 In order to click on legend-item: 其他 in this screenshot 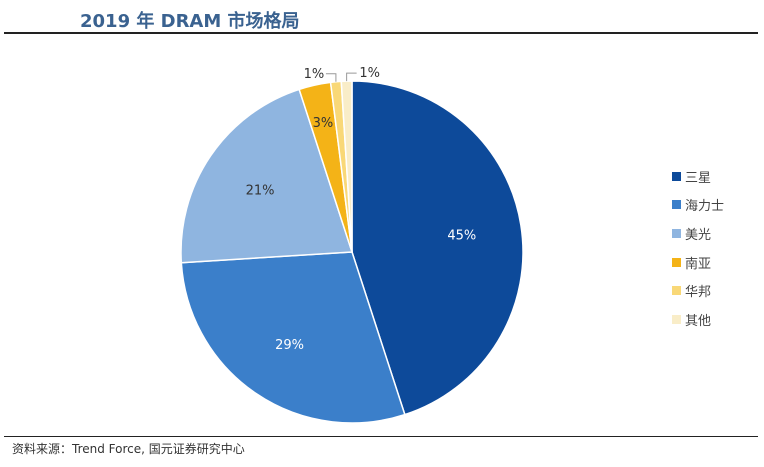, I will do `click(698, 319)`.